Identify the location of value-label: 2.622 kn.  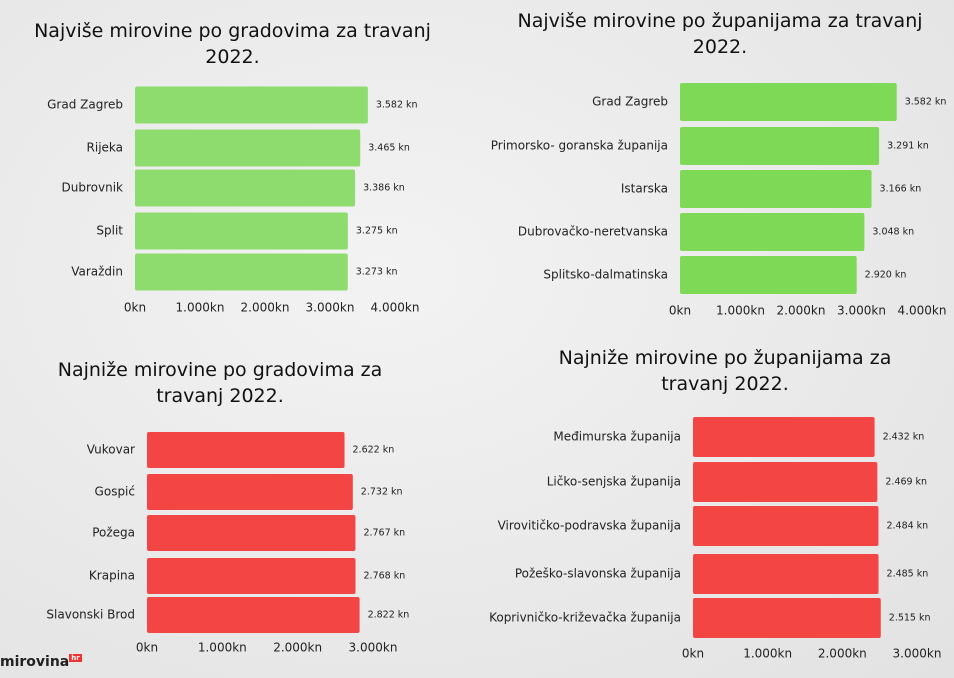
(374, 450).